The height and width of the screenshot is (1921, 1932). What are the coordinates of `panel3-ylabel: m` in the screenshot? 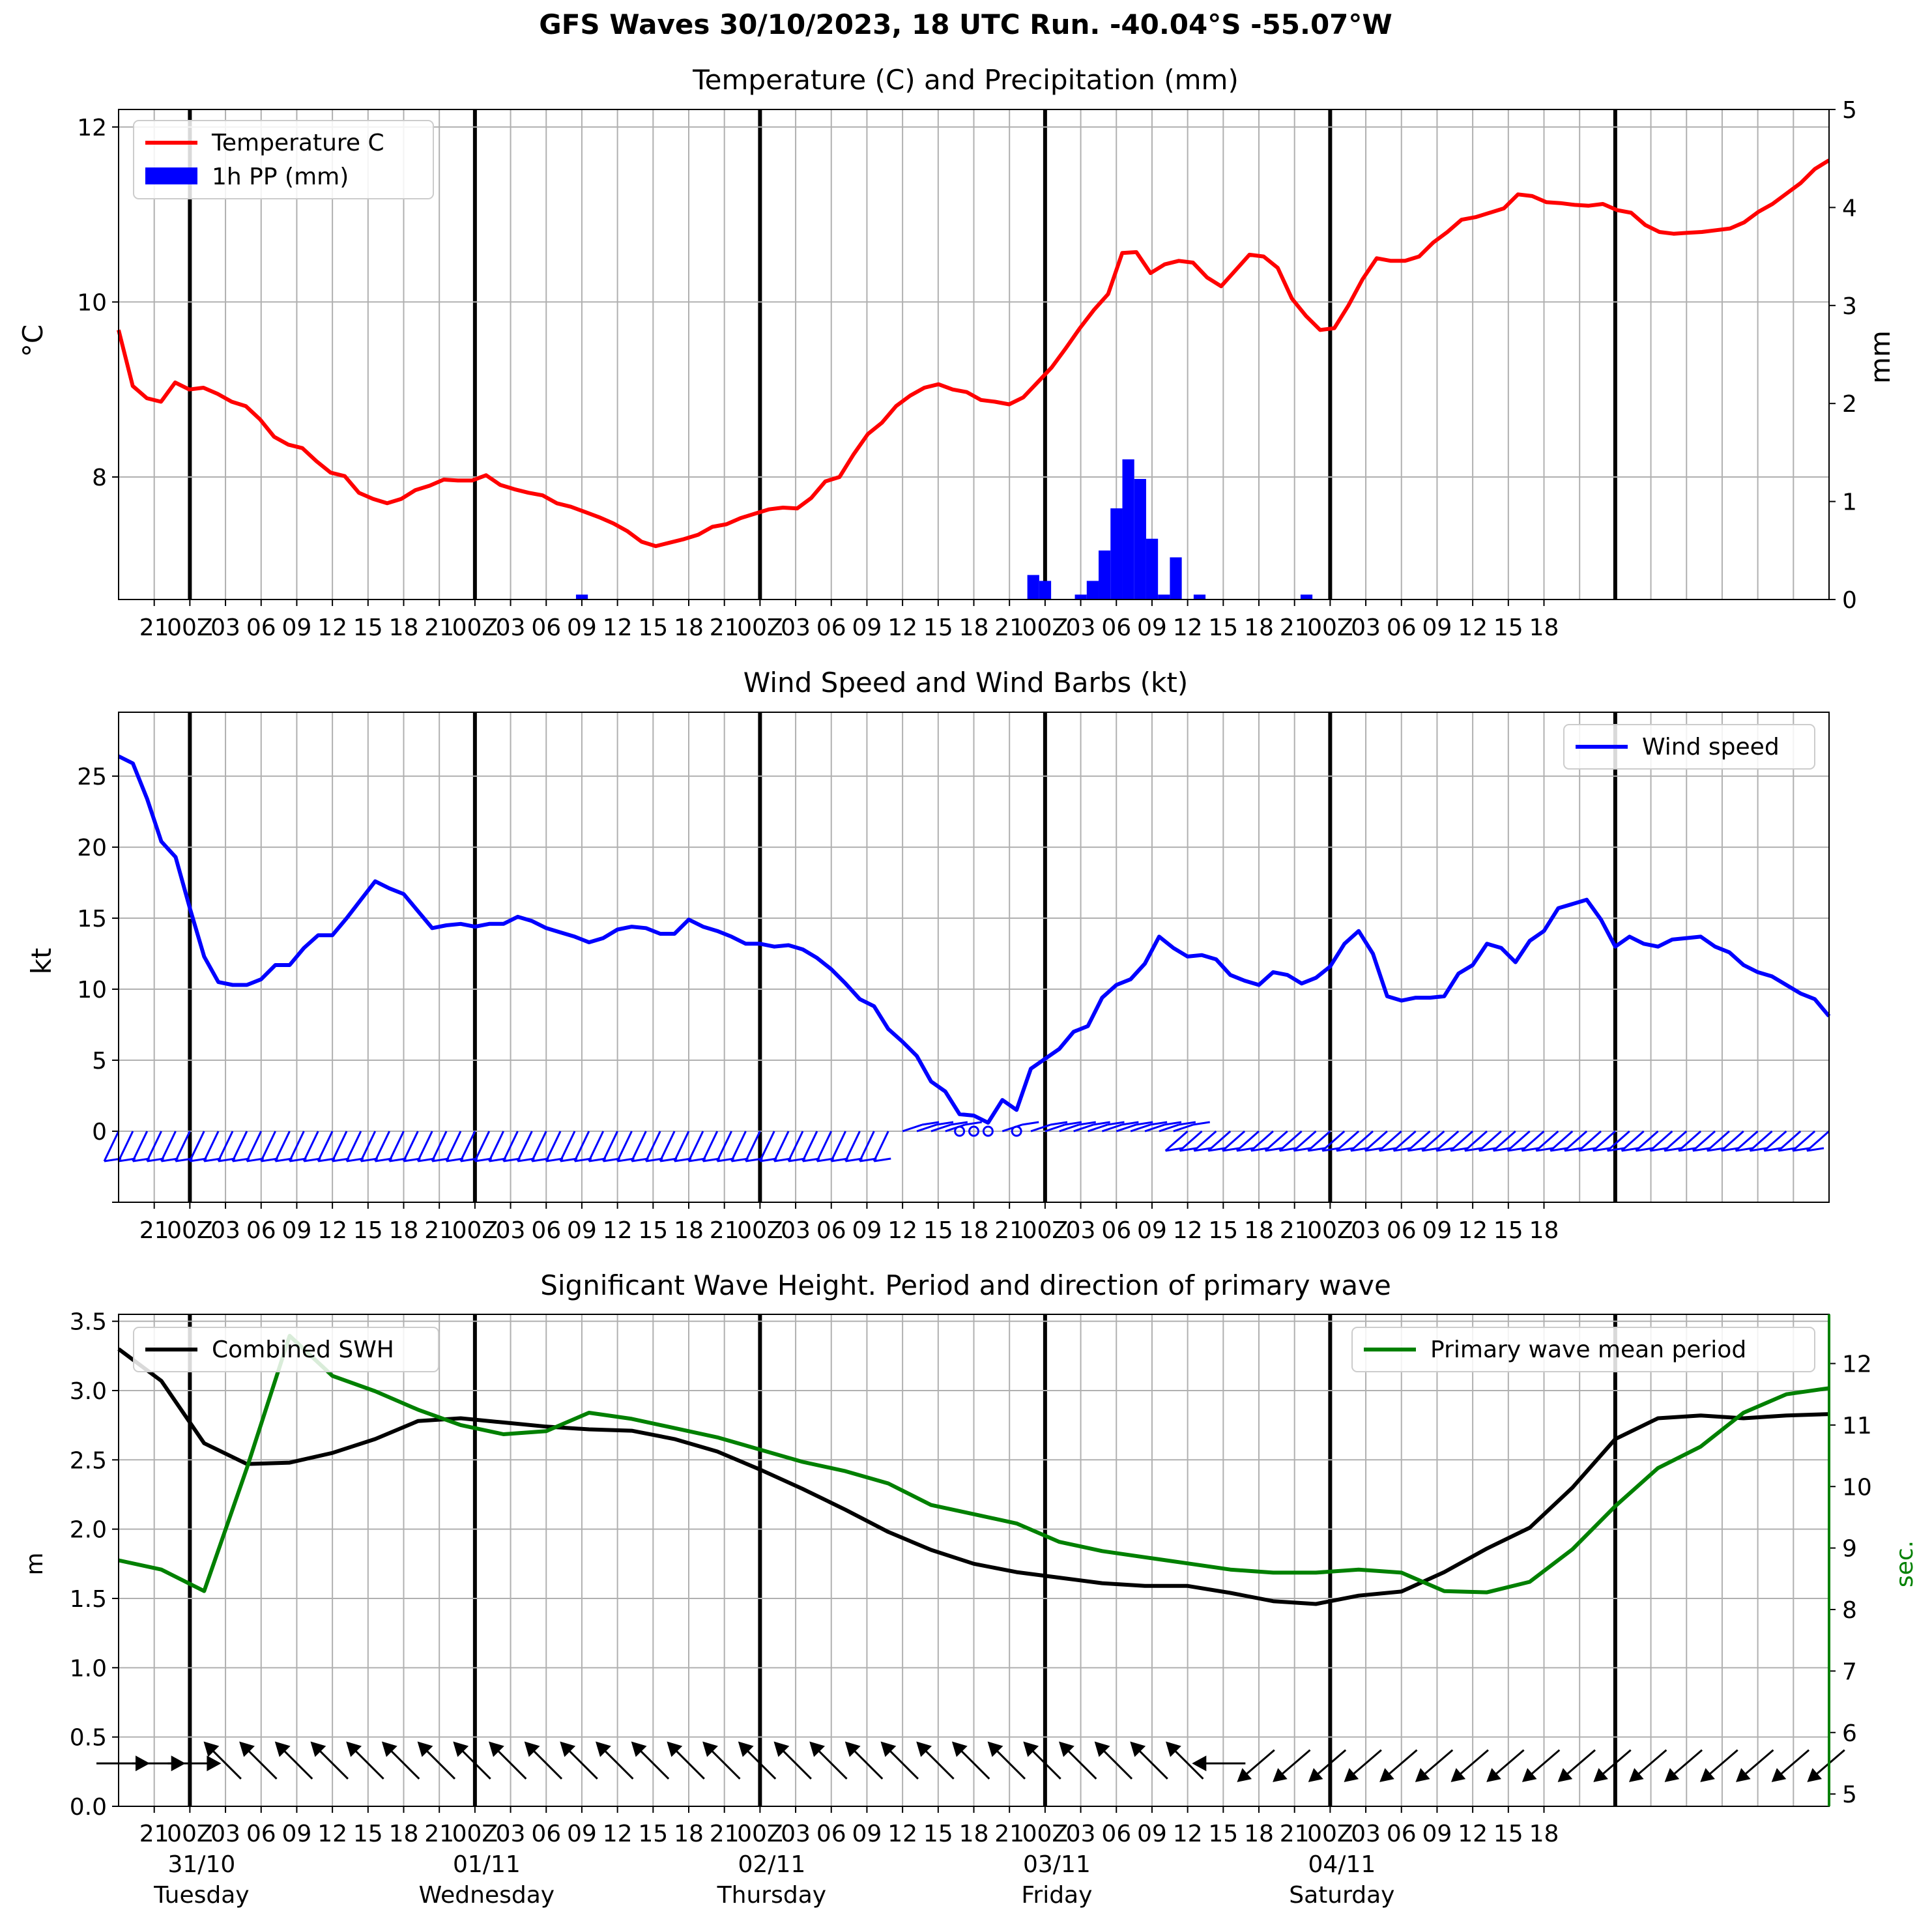 It's located at (35, 1563).